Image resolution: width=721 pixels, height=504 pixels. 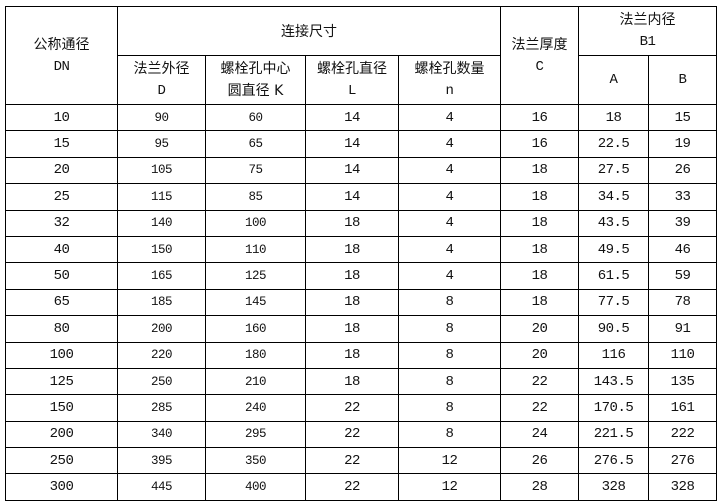 I want to click on cell-inner-b: 161, so click(x=682, y=408).